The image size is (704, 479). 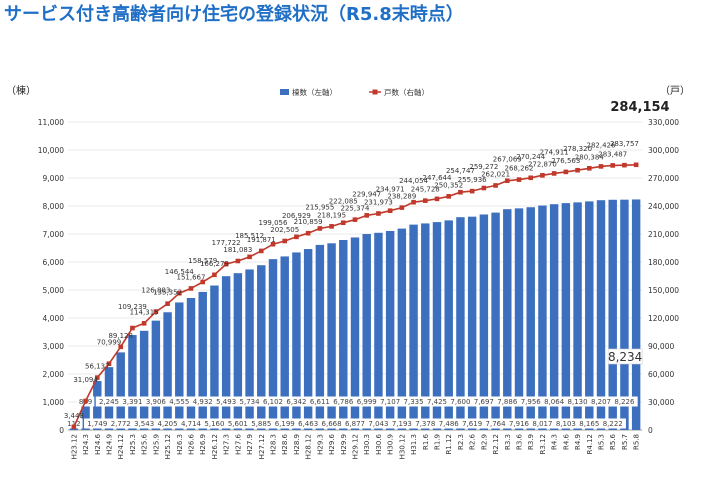 I want to click on x-tick-label: H26.6, so click(x=192, y=443).